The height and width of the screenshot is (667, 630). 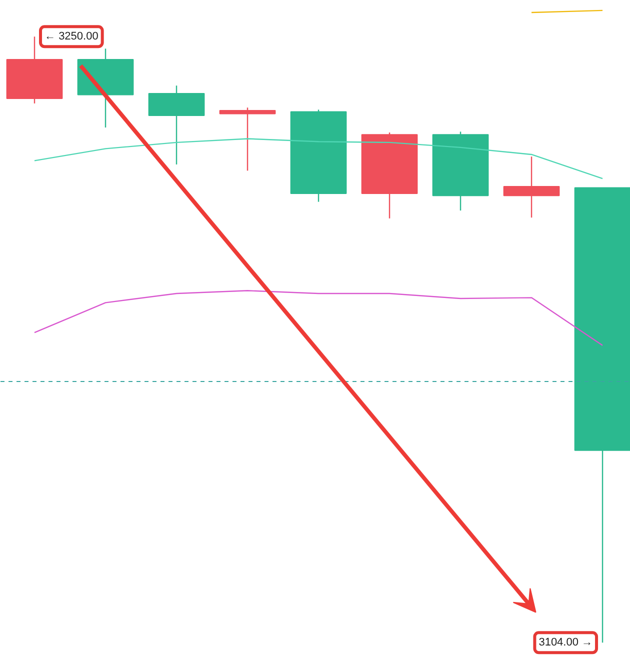 What do you see at coordinates (247, 139) in the screenshot?
I see `candlestick` at bounding box center [247, 139].